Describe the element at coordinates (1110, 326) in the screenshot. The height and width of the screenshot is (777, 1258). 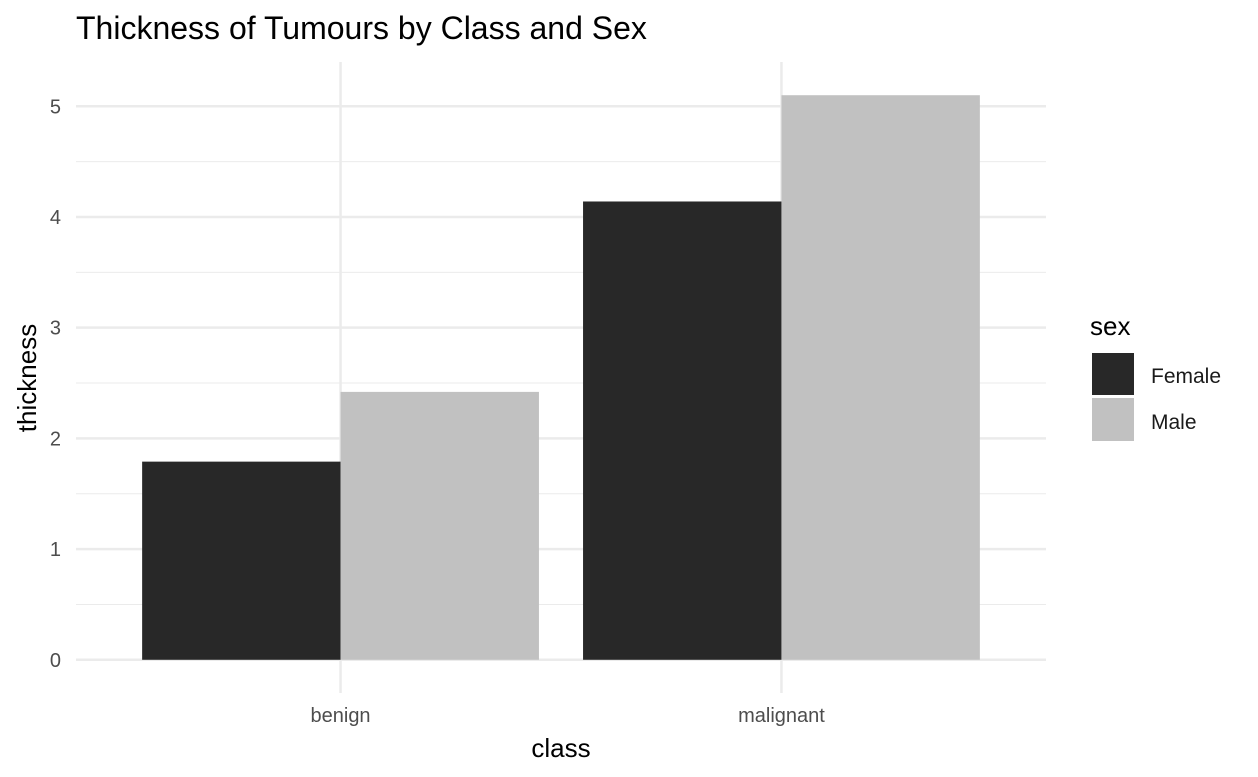
I see `legend-title: sex` at that location.